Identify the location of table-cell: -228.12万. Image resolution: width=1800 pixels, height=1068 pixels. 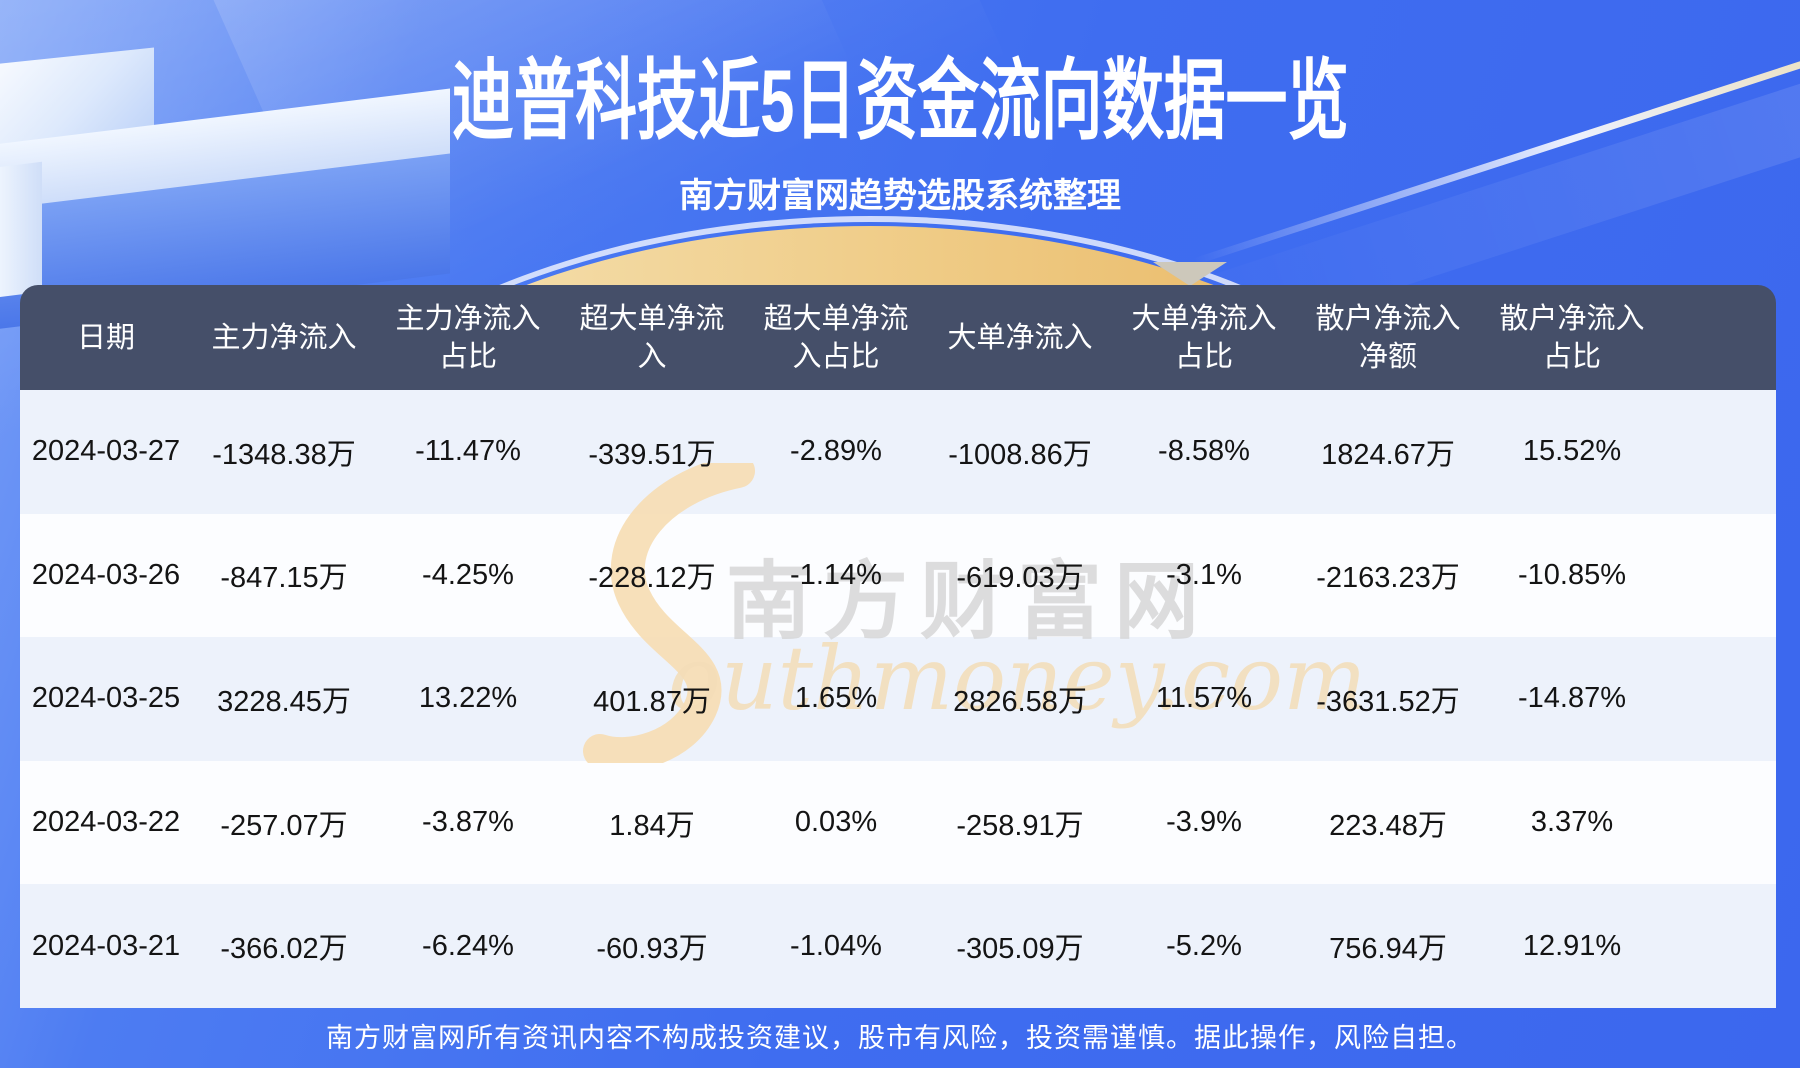
(652, 578).